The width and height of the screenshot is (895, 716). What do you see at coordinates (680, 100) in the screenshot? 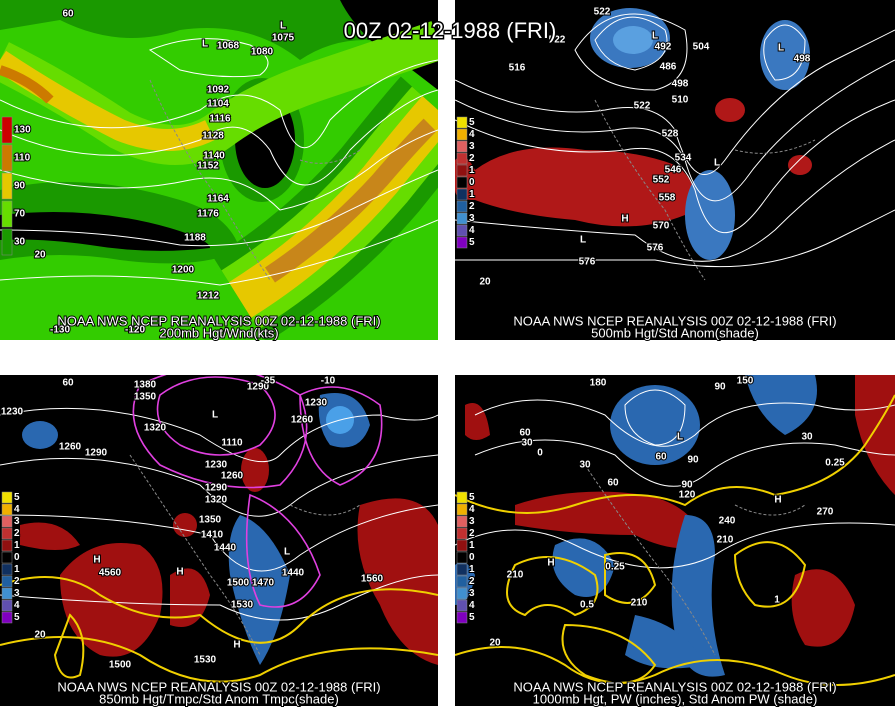
I see `contour-label: 510` at bounding box center [680, 100].